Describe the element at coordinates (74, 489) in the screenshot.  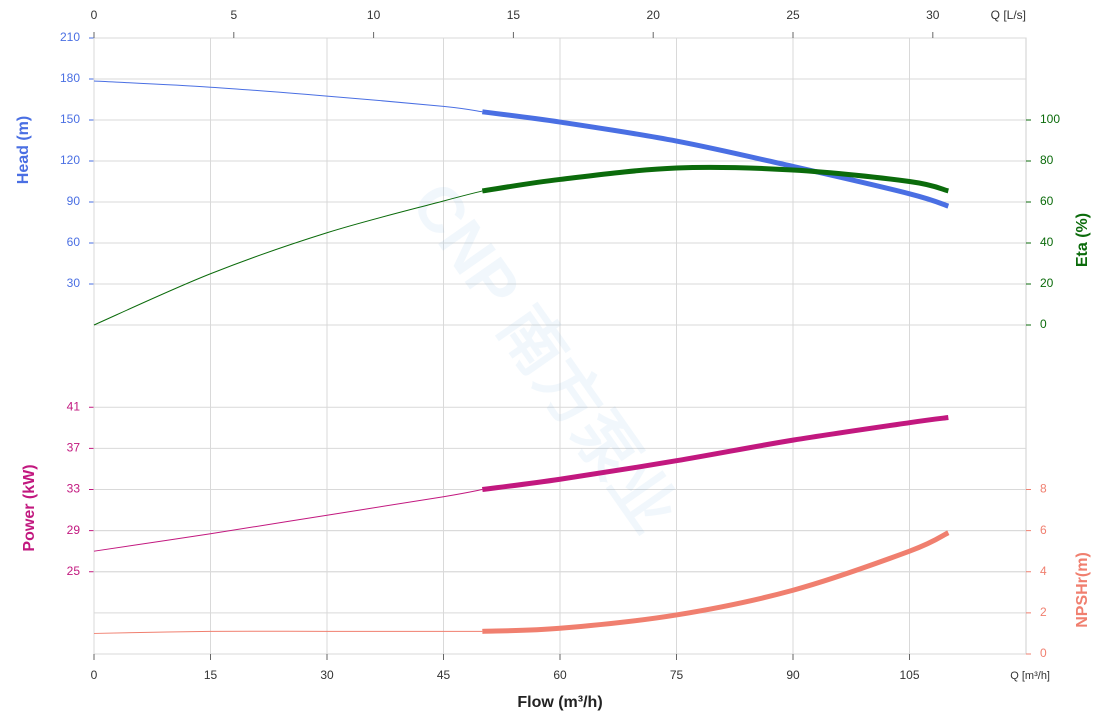
I see `y-tick-label: 33` at that location.